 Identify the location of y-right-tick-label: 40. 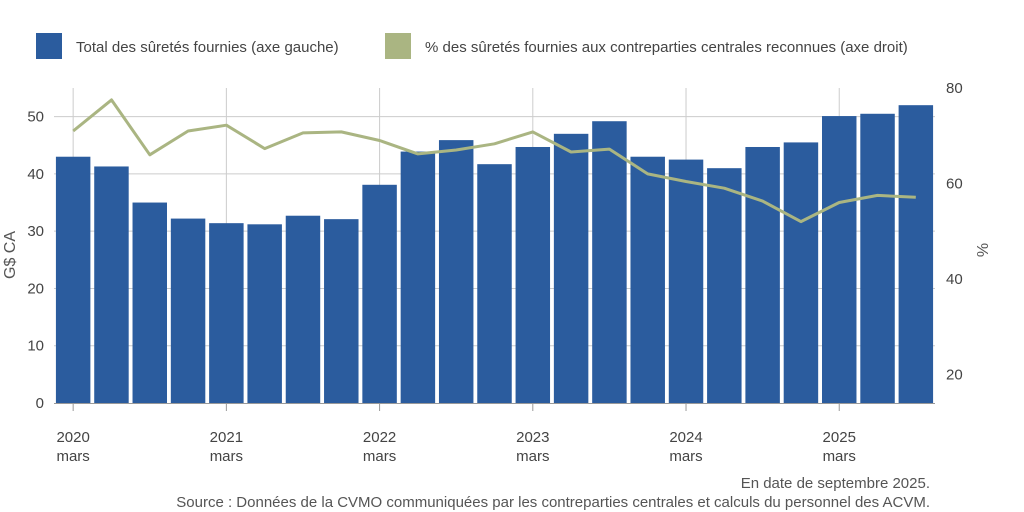
(954, 279).